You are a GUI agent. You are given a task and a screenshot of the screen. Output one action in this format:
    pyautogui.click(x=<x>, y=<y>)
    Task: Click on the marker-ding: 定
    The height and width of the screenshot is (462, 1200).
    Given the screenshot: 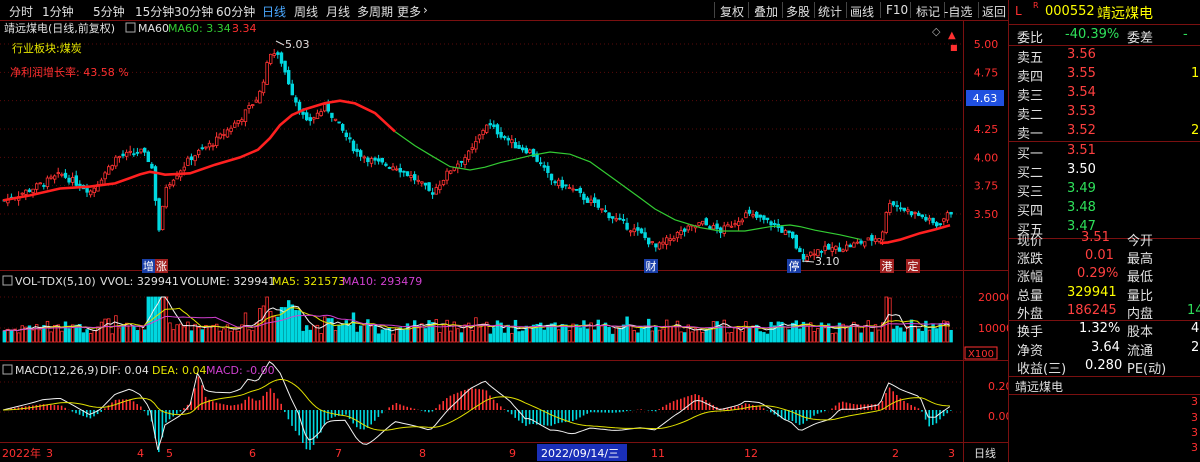 What is the action you would take?
    pyautogui.click(x=913, y=266)
    